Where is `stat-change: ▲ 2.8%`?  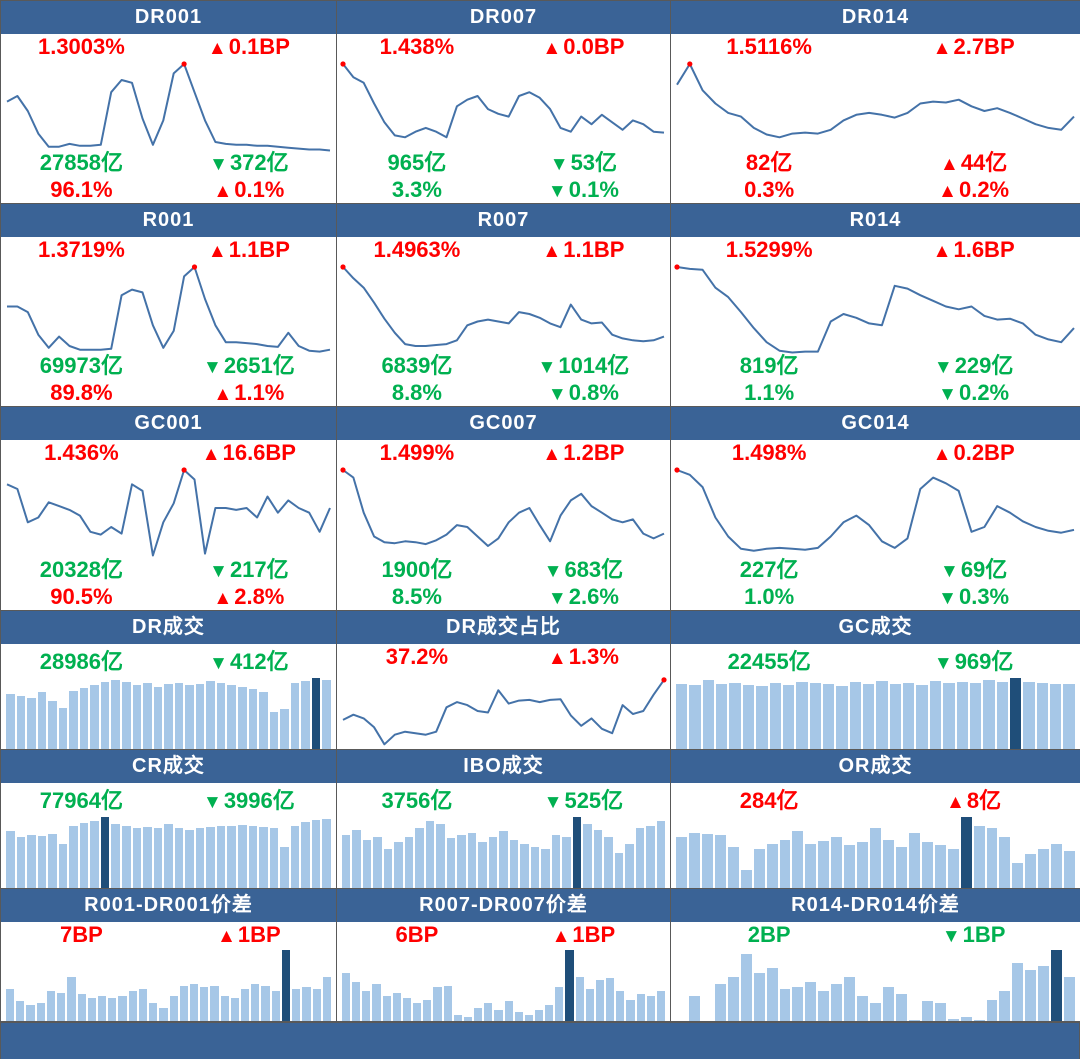 stat-change: ▲ 2.8% is located at coordinates (249, 597).